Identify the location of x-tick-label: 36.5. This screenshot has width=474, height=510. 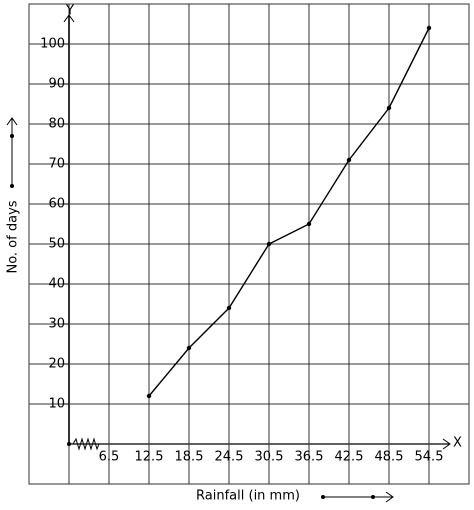
(309, 457).